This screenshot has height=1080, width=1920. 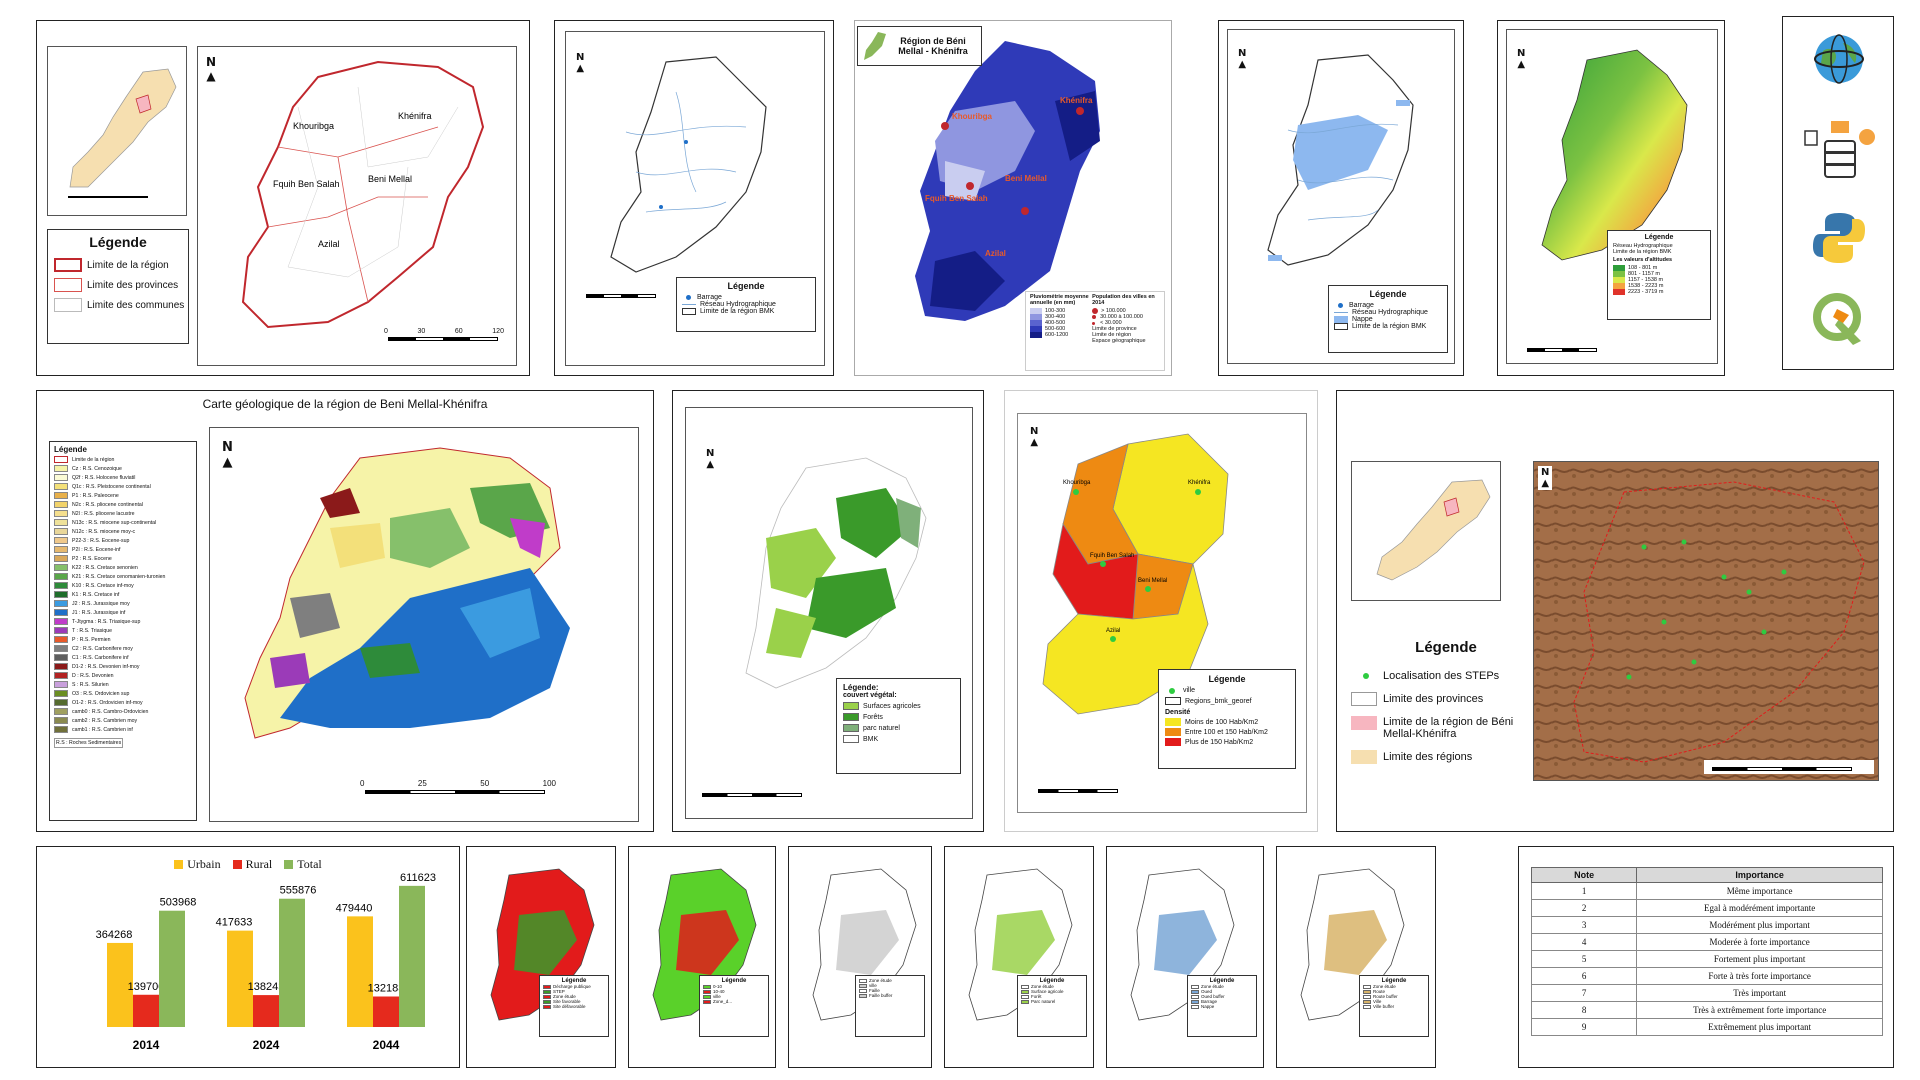 I want to click on thumbnail-legend-item: Zone étude, so click(x=880, y=980).